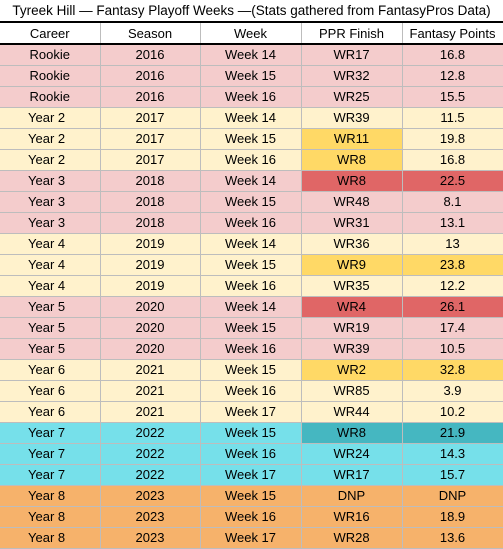  I want to click on cell-ppr-finish: WR4, so click(352, 307).